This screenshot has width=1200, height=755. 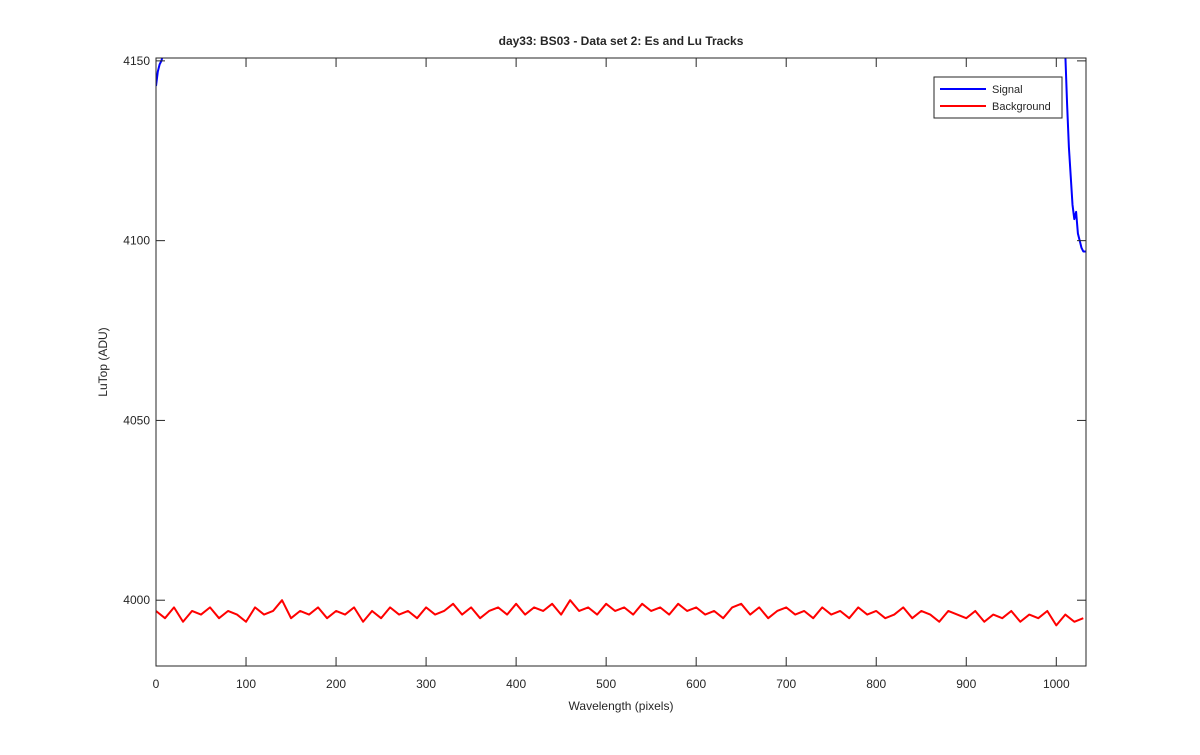 What do you see at coordinates (786, 684) in the screenshot?
I see `x-tick-label: 700` at bounding box center [786, 684].